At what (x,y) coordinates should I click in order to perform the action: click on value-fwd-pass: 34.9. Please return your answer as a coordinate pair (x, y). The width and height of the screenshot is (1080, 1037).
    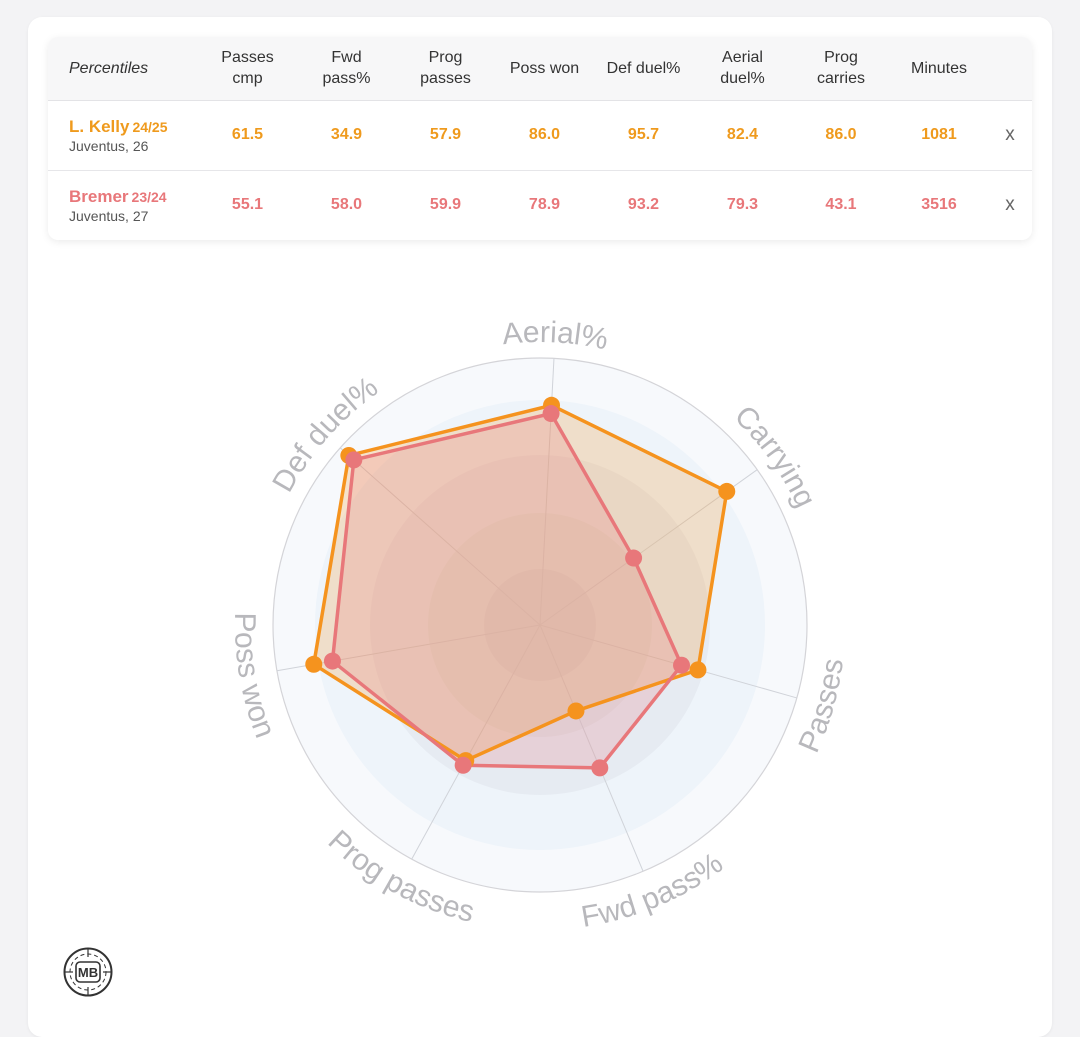
    Looking at the image, I should click on (346, 134).